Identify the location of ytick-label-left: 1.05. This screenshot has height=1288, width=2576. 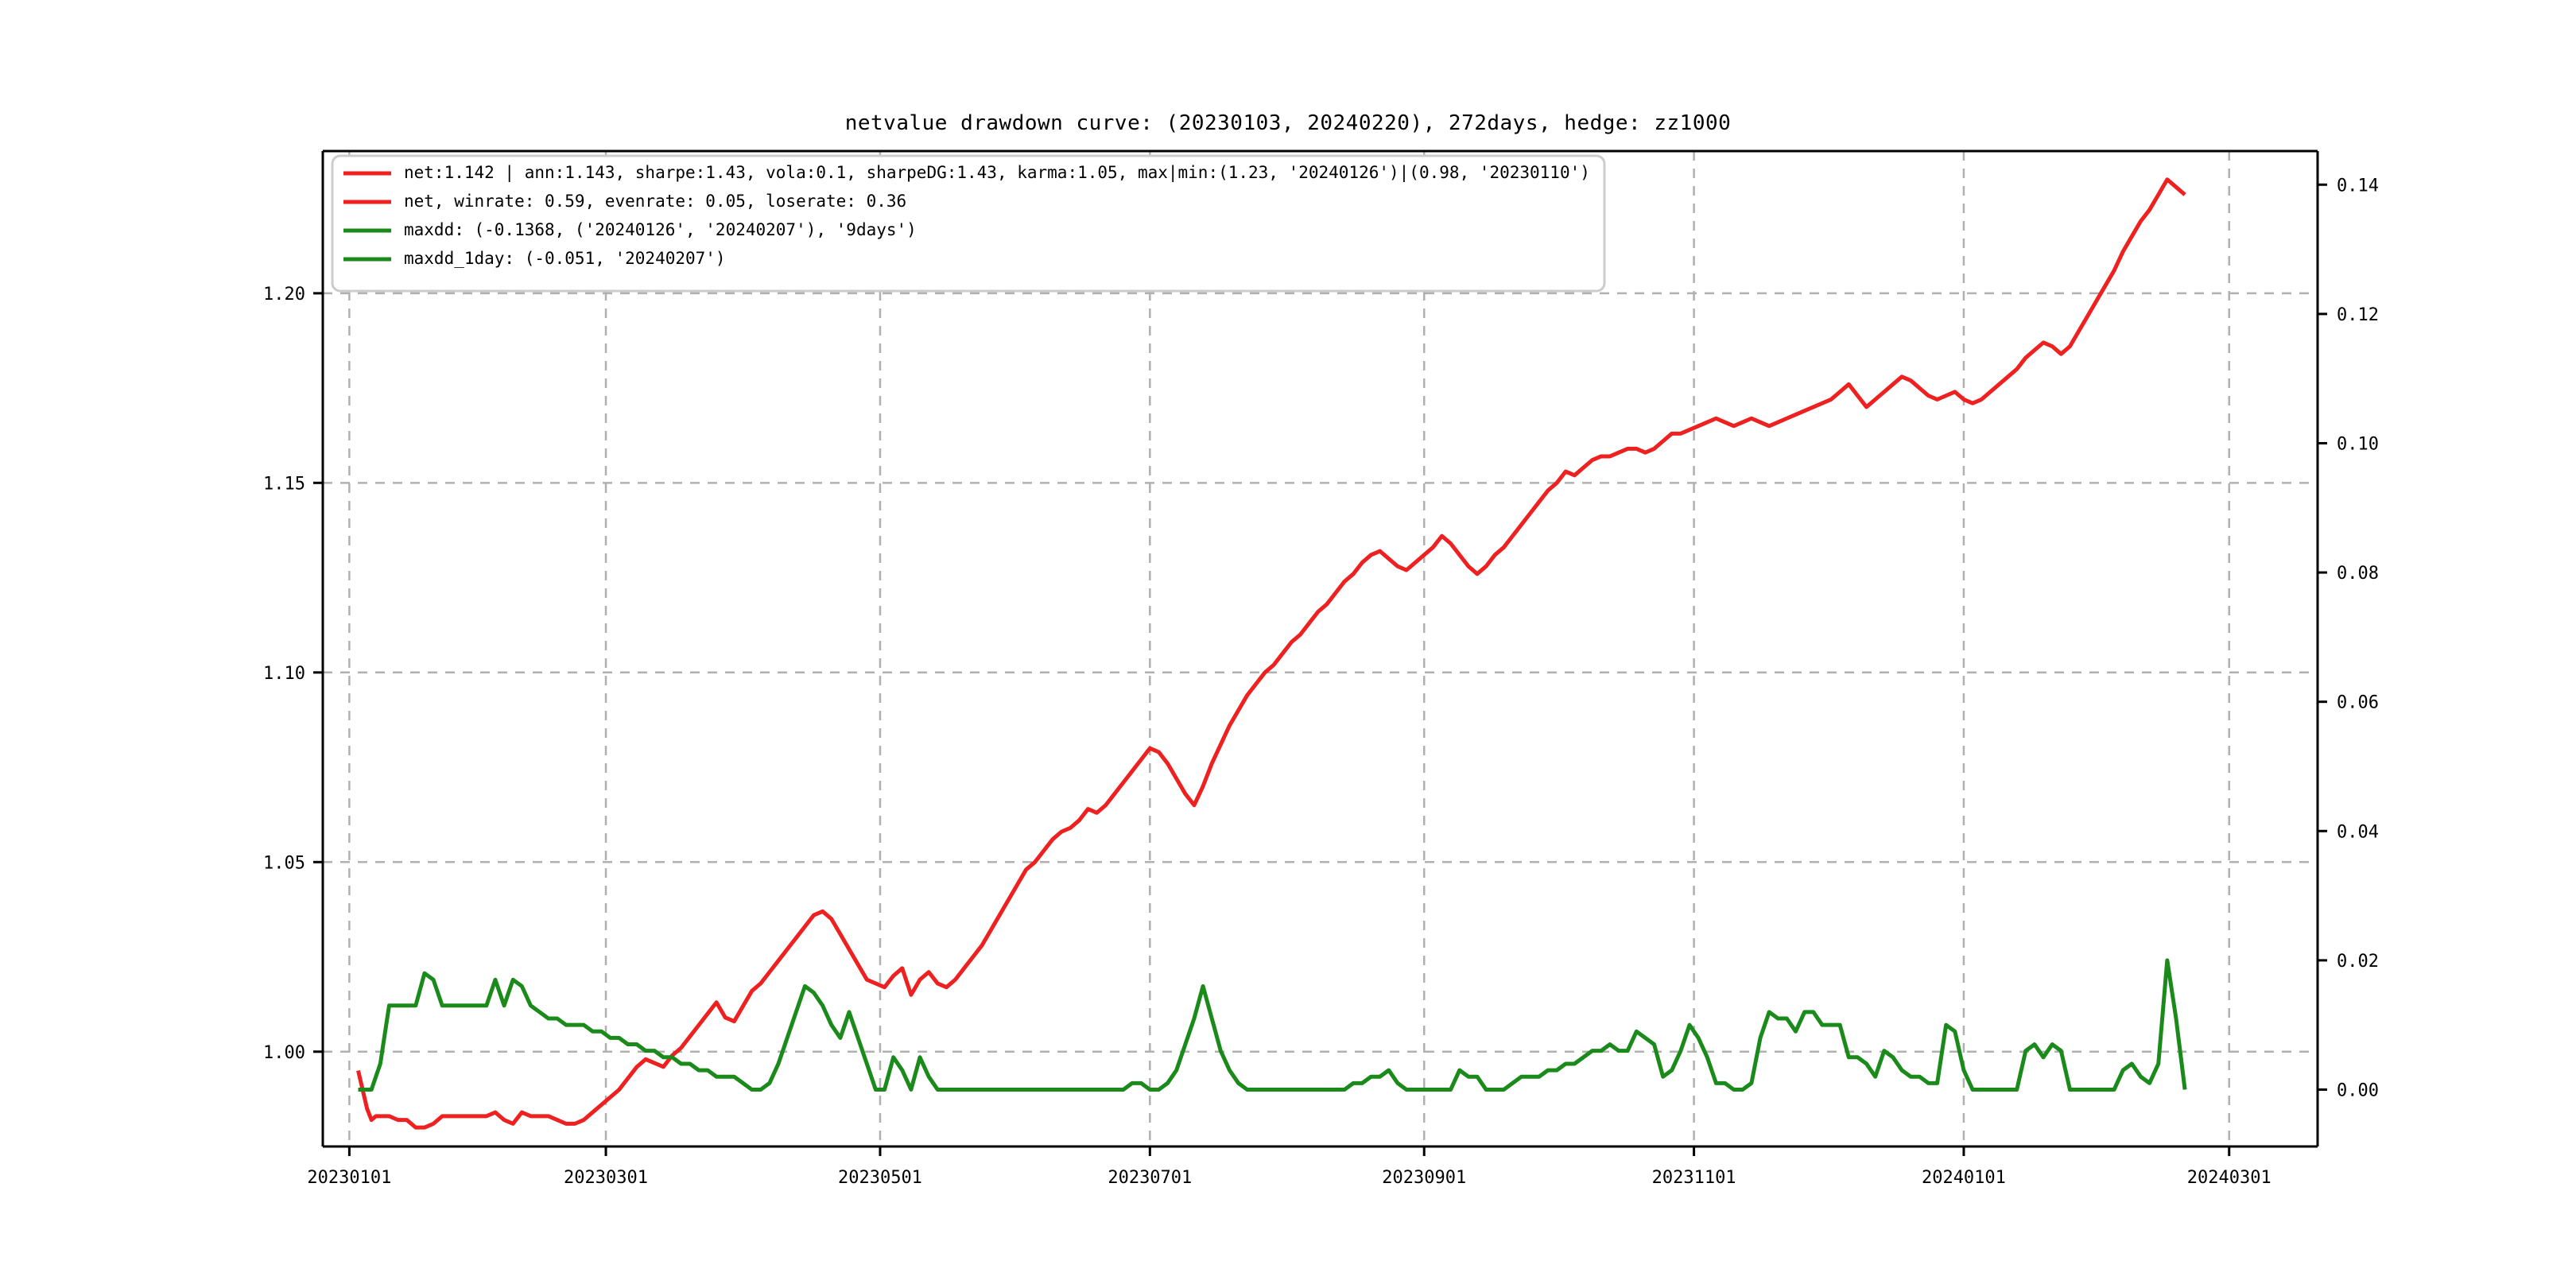
(284, 863).